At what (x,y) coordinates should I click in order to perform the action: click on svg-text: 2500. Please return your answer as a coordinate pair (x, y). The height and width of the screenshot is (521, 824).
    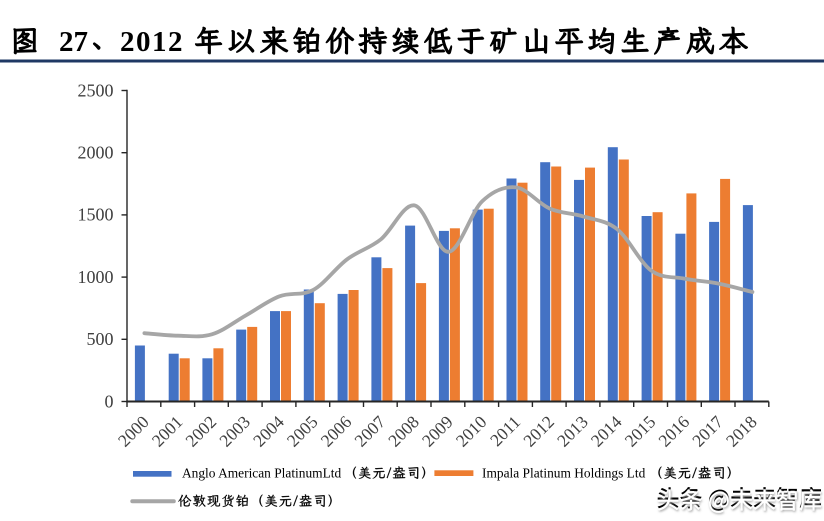
    Looking at the image, I should click on (96, 90).